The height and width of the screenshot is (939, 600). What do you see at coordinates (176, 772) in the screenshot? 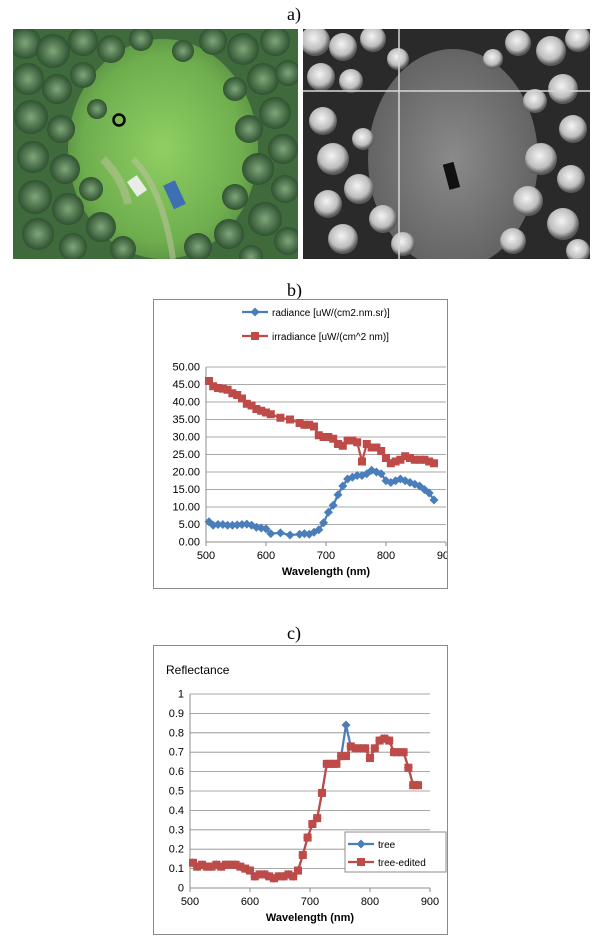
I see `y-tick-label: 0.6` at bounding box center [176, 772].